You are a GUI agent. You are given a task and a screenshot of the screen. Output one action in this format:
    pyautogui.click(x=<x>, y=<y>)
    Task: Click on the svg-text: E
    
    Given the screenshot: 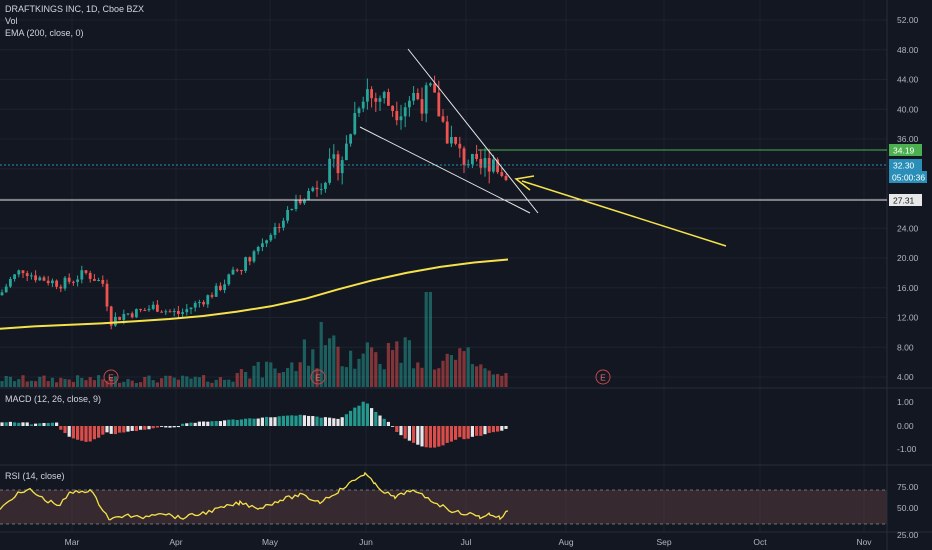 What is the action you would take?
    pyautogui.click(x=111, y=378)
    